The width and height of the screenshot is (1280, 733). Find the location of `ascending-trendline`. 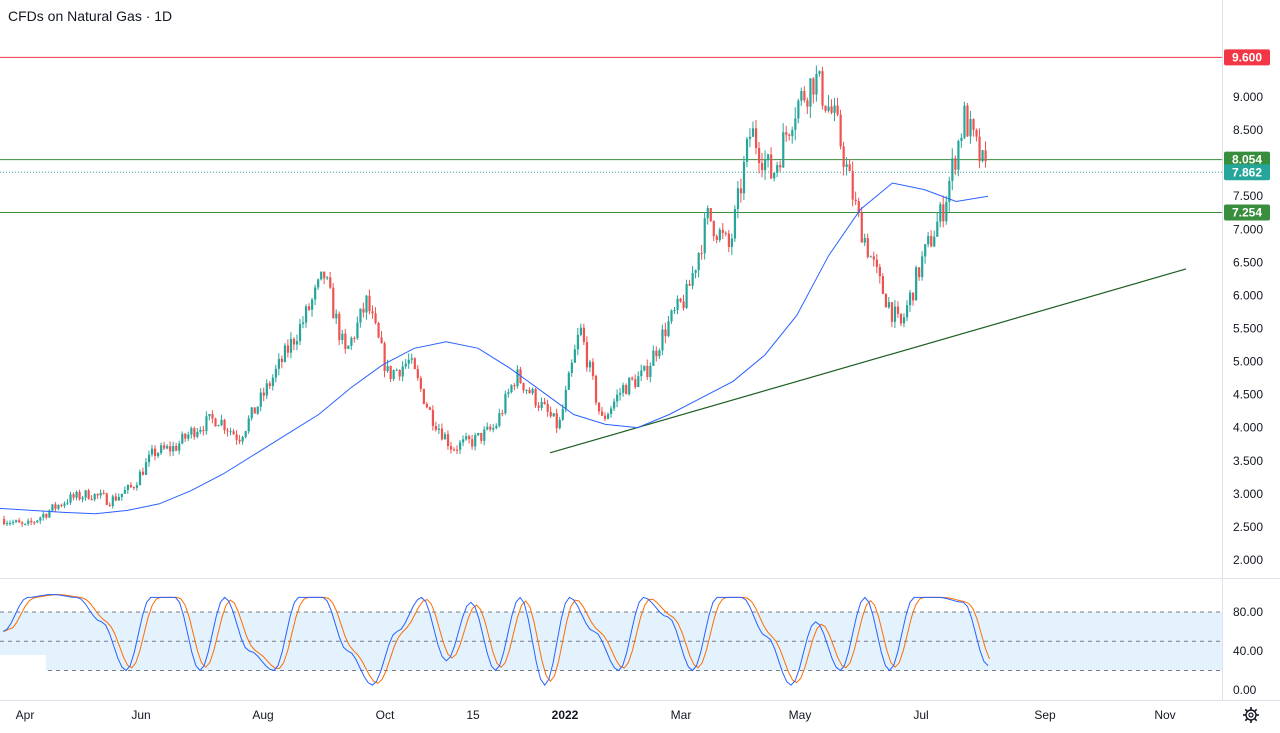

ascending-trendline is located at coordinates (868, 361).